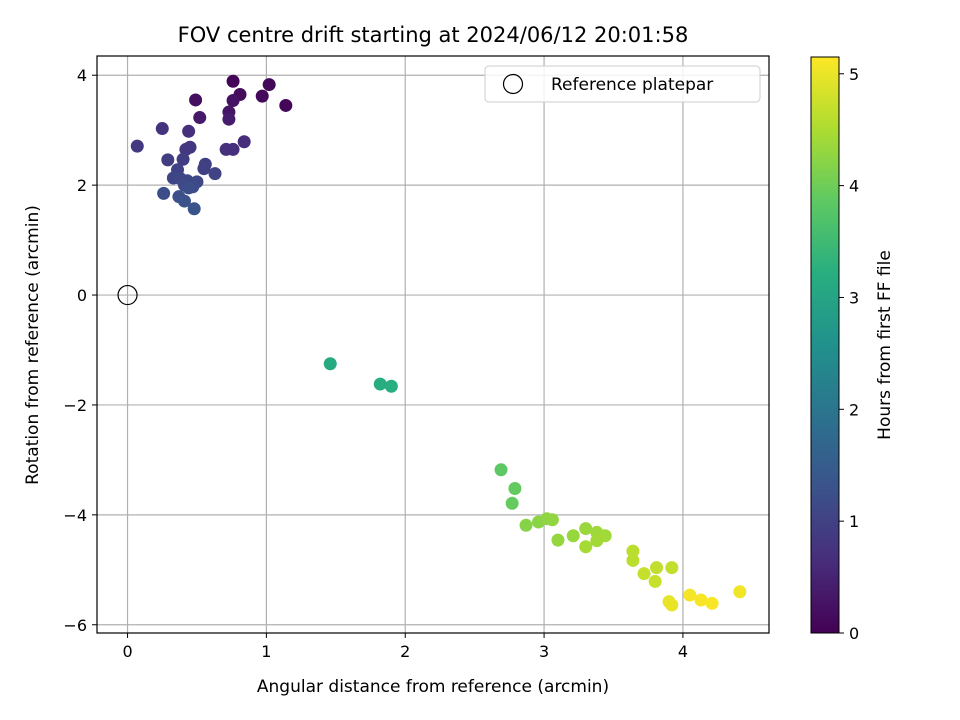  I want to click on colorbar-tick-label: 0, so click(854, 633).